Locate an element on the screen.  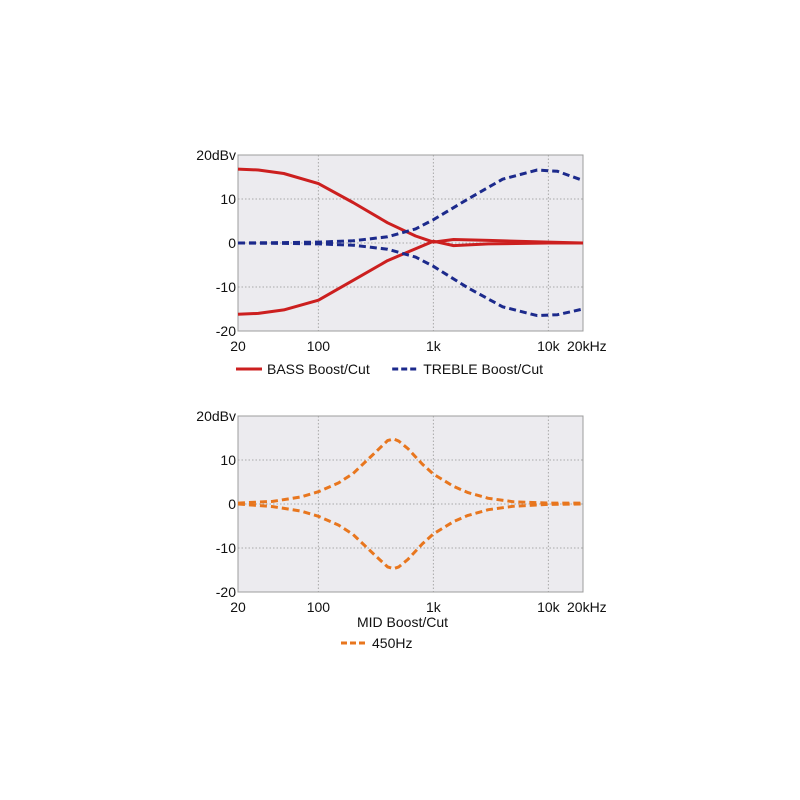
legend-title: MID Boost/Cut is located at coordinates (402, 622).